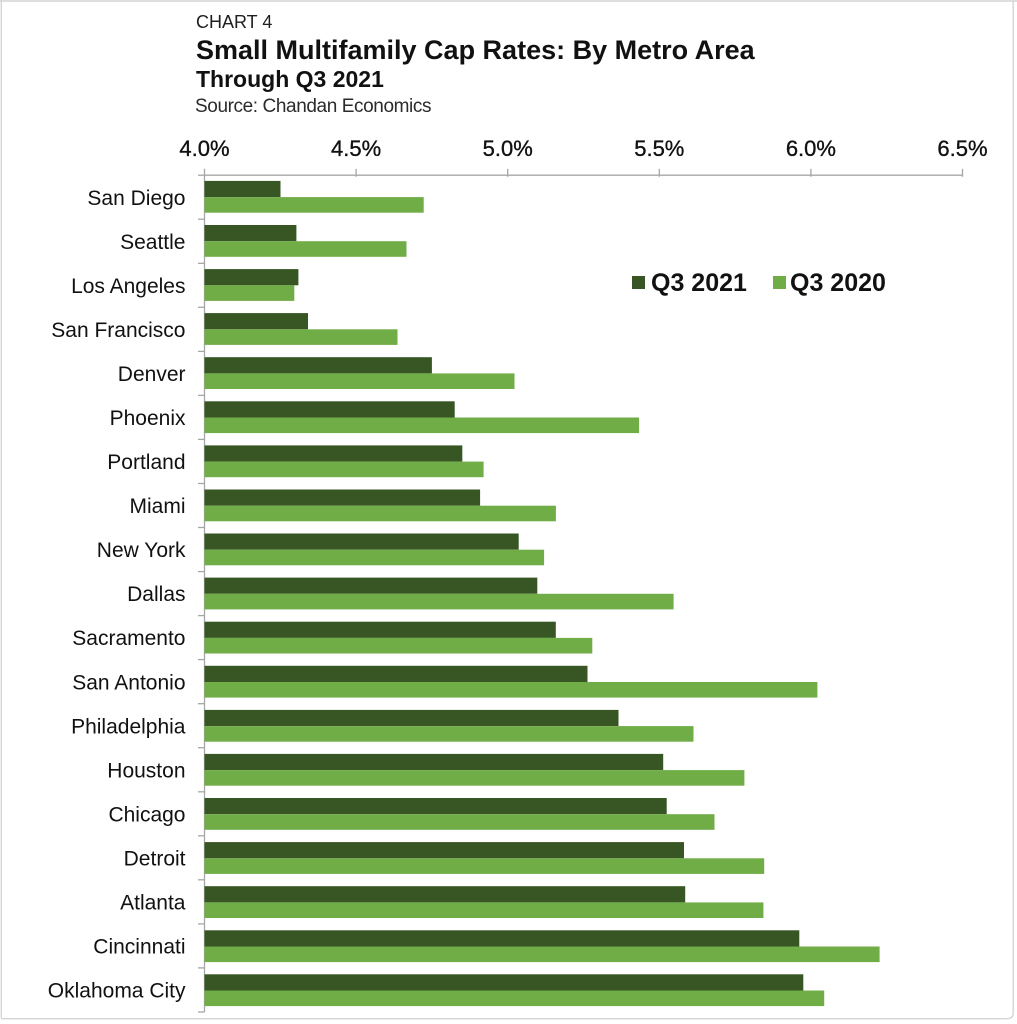  I want to click on svg-text: Houston, so click(146, 770).